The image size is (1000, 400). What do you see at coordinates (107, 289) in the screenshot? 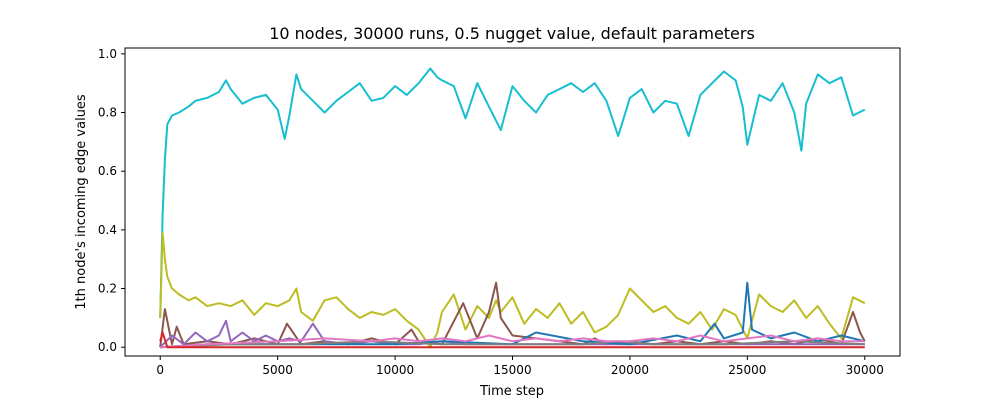
I see `y-tick-label: 0.2` at bounding box center [107, 289].